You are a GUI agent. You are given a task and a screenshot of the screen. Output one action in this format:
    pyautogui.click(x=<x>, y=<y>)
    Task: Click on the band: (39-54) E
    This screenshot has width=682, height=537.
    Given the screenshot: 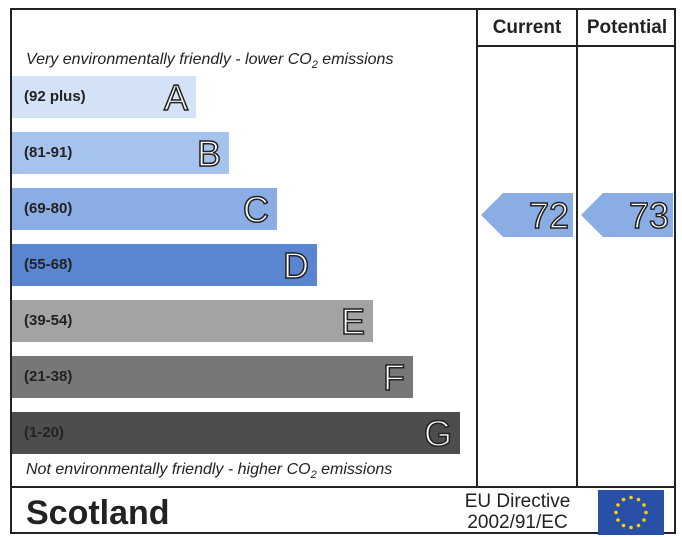 What is the action you would take?
    pyautogui.click(x=192, y=321)
    